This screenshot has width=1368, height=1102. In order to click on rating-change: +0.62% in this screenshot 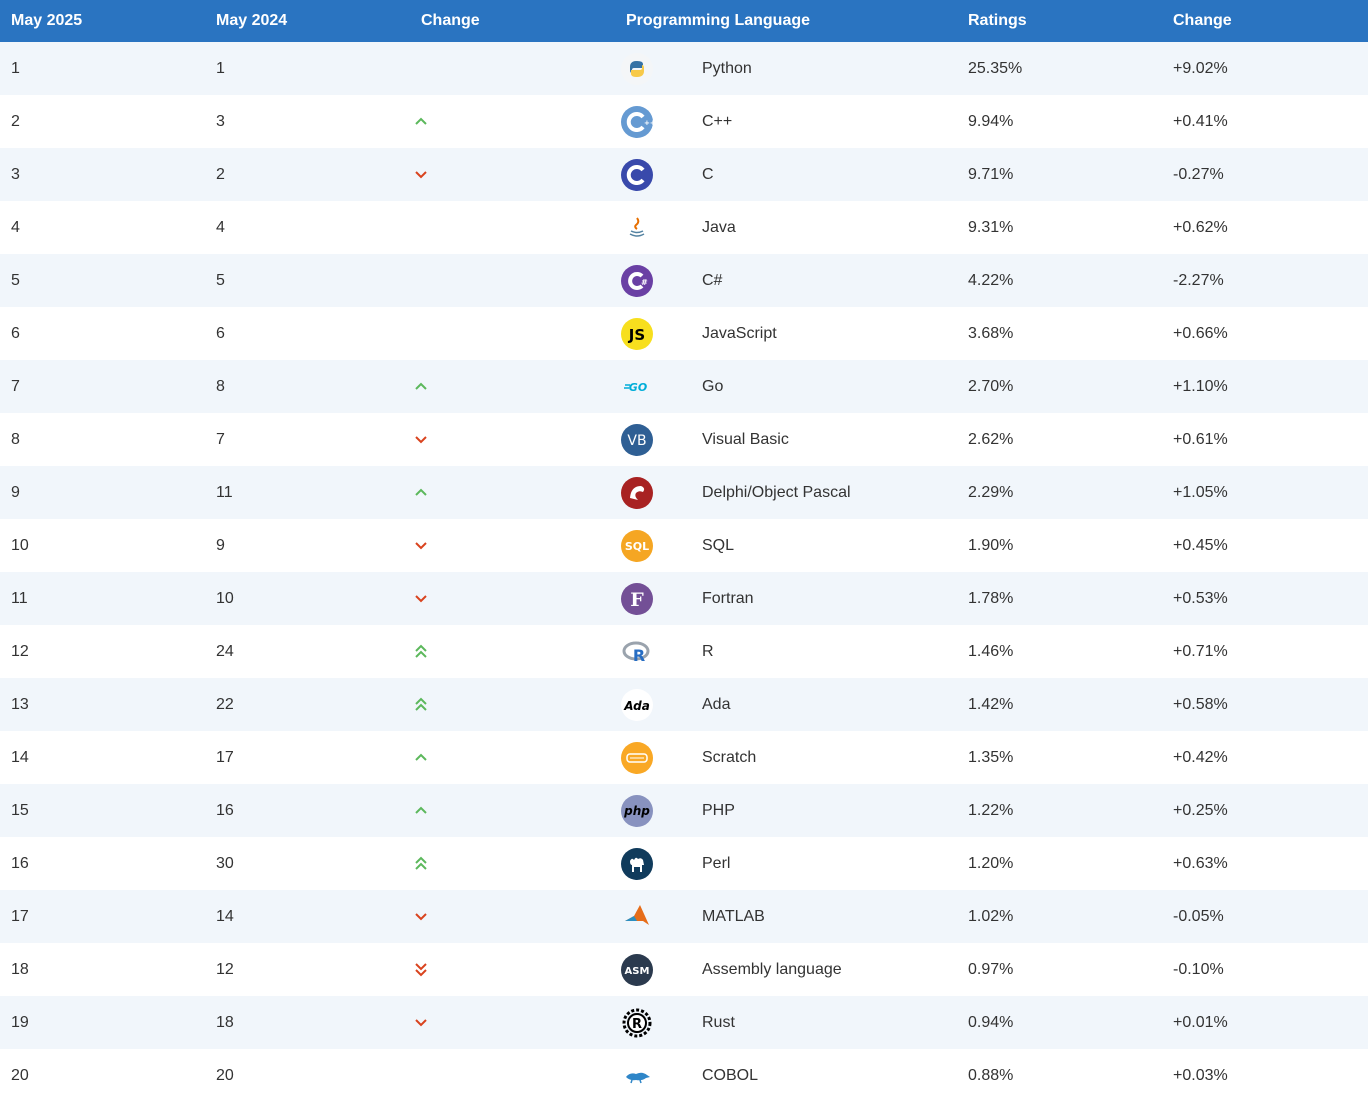, I will do `click(1200, 227)`.